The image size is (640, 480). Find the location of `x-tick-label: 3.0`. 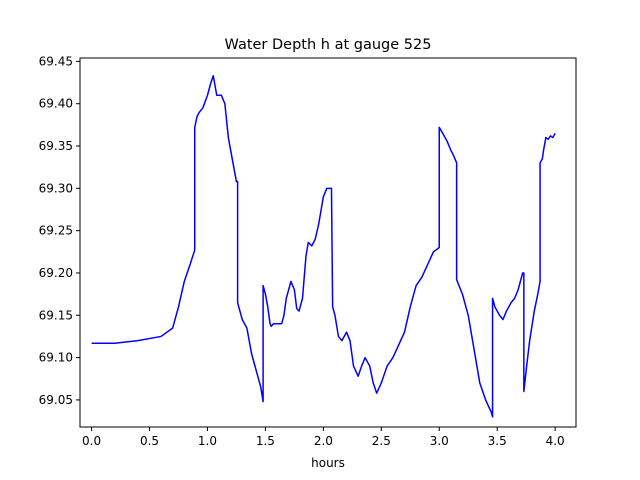

x-tick-label: 3.0 is located at coordinates (439, 441).